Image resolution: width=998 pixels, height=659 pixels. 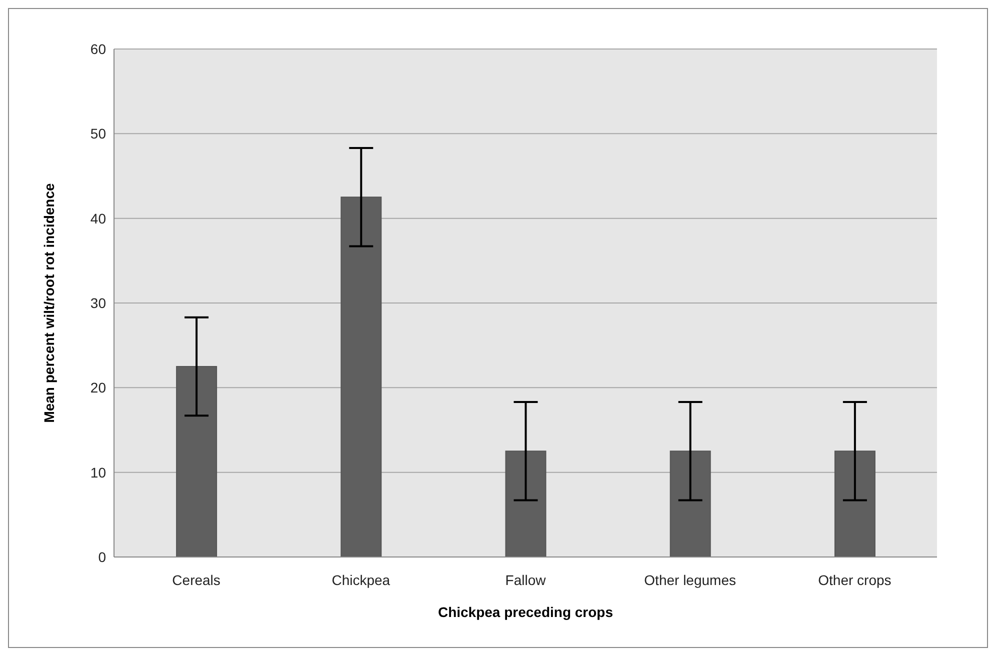 I want to click on y-tick-label: 50, so click(x=98, y=134).